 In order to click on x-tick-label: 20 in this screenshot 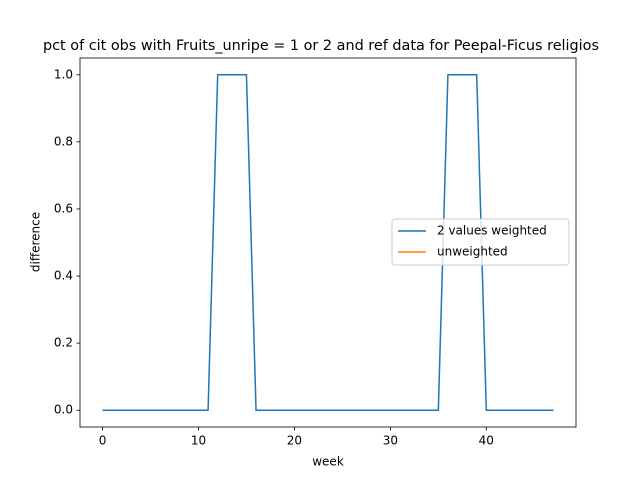, I will do `click(294, 441)`.